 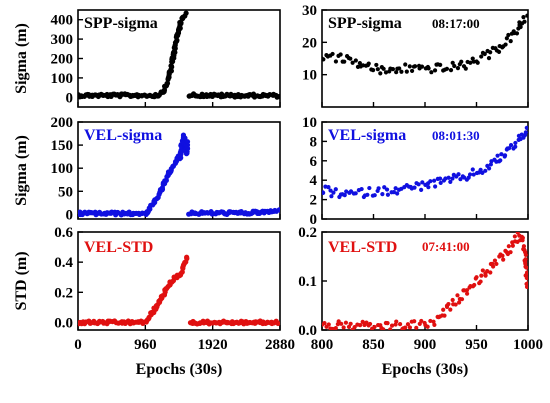 What do you see at coordinates (314, 181) in the screenshot?
I see `y-tick-label: 4` at bounding box center [314, 181].